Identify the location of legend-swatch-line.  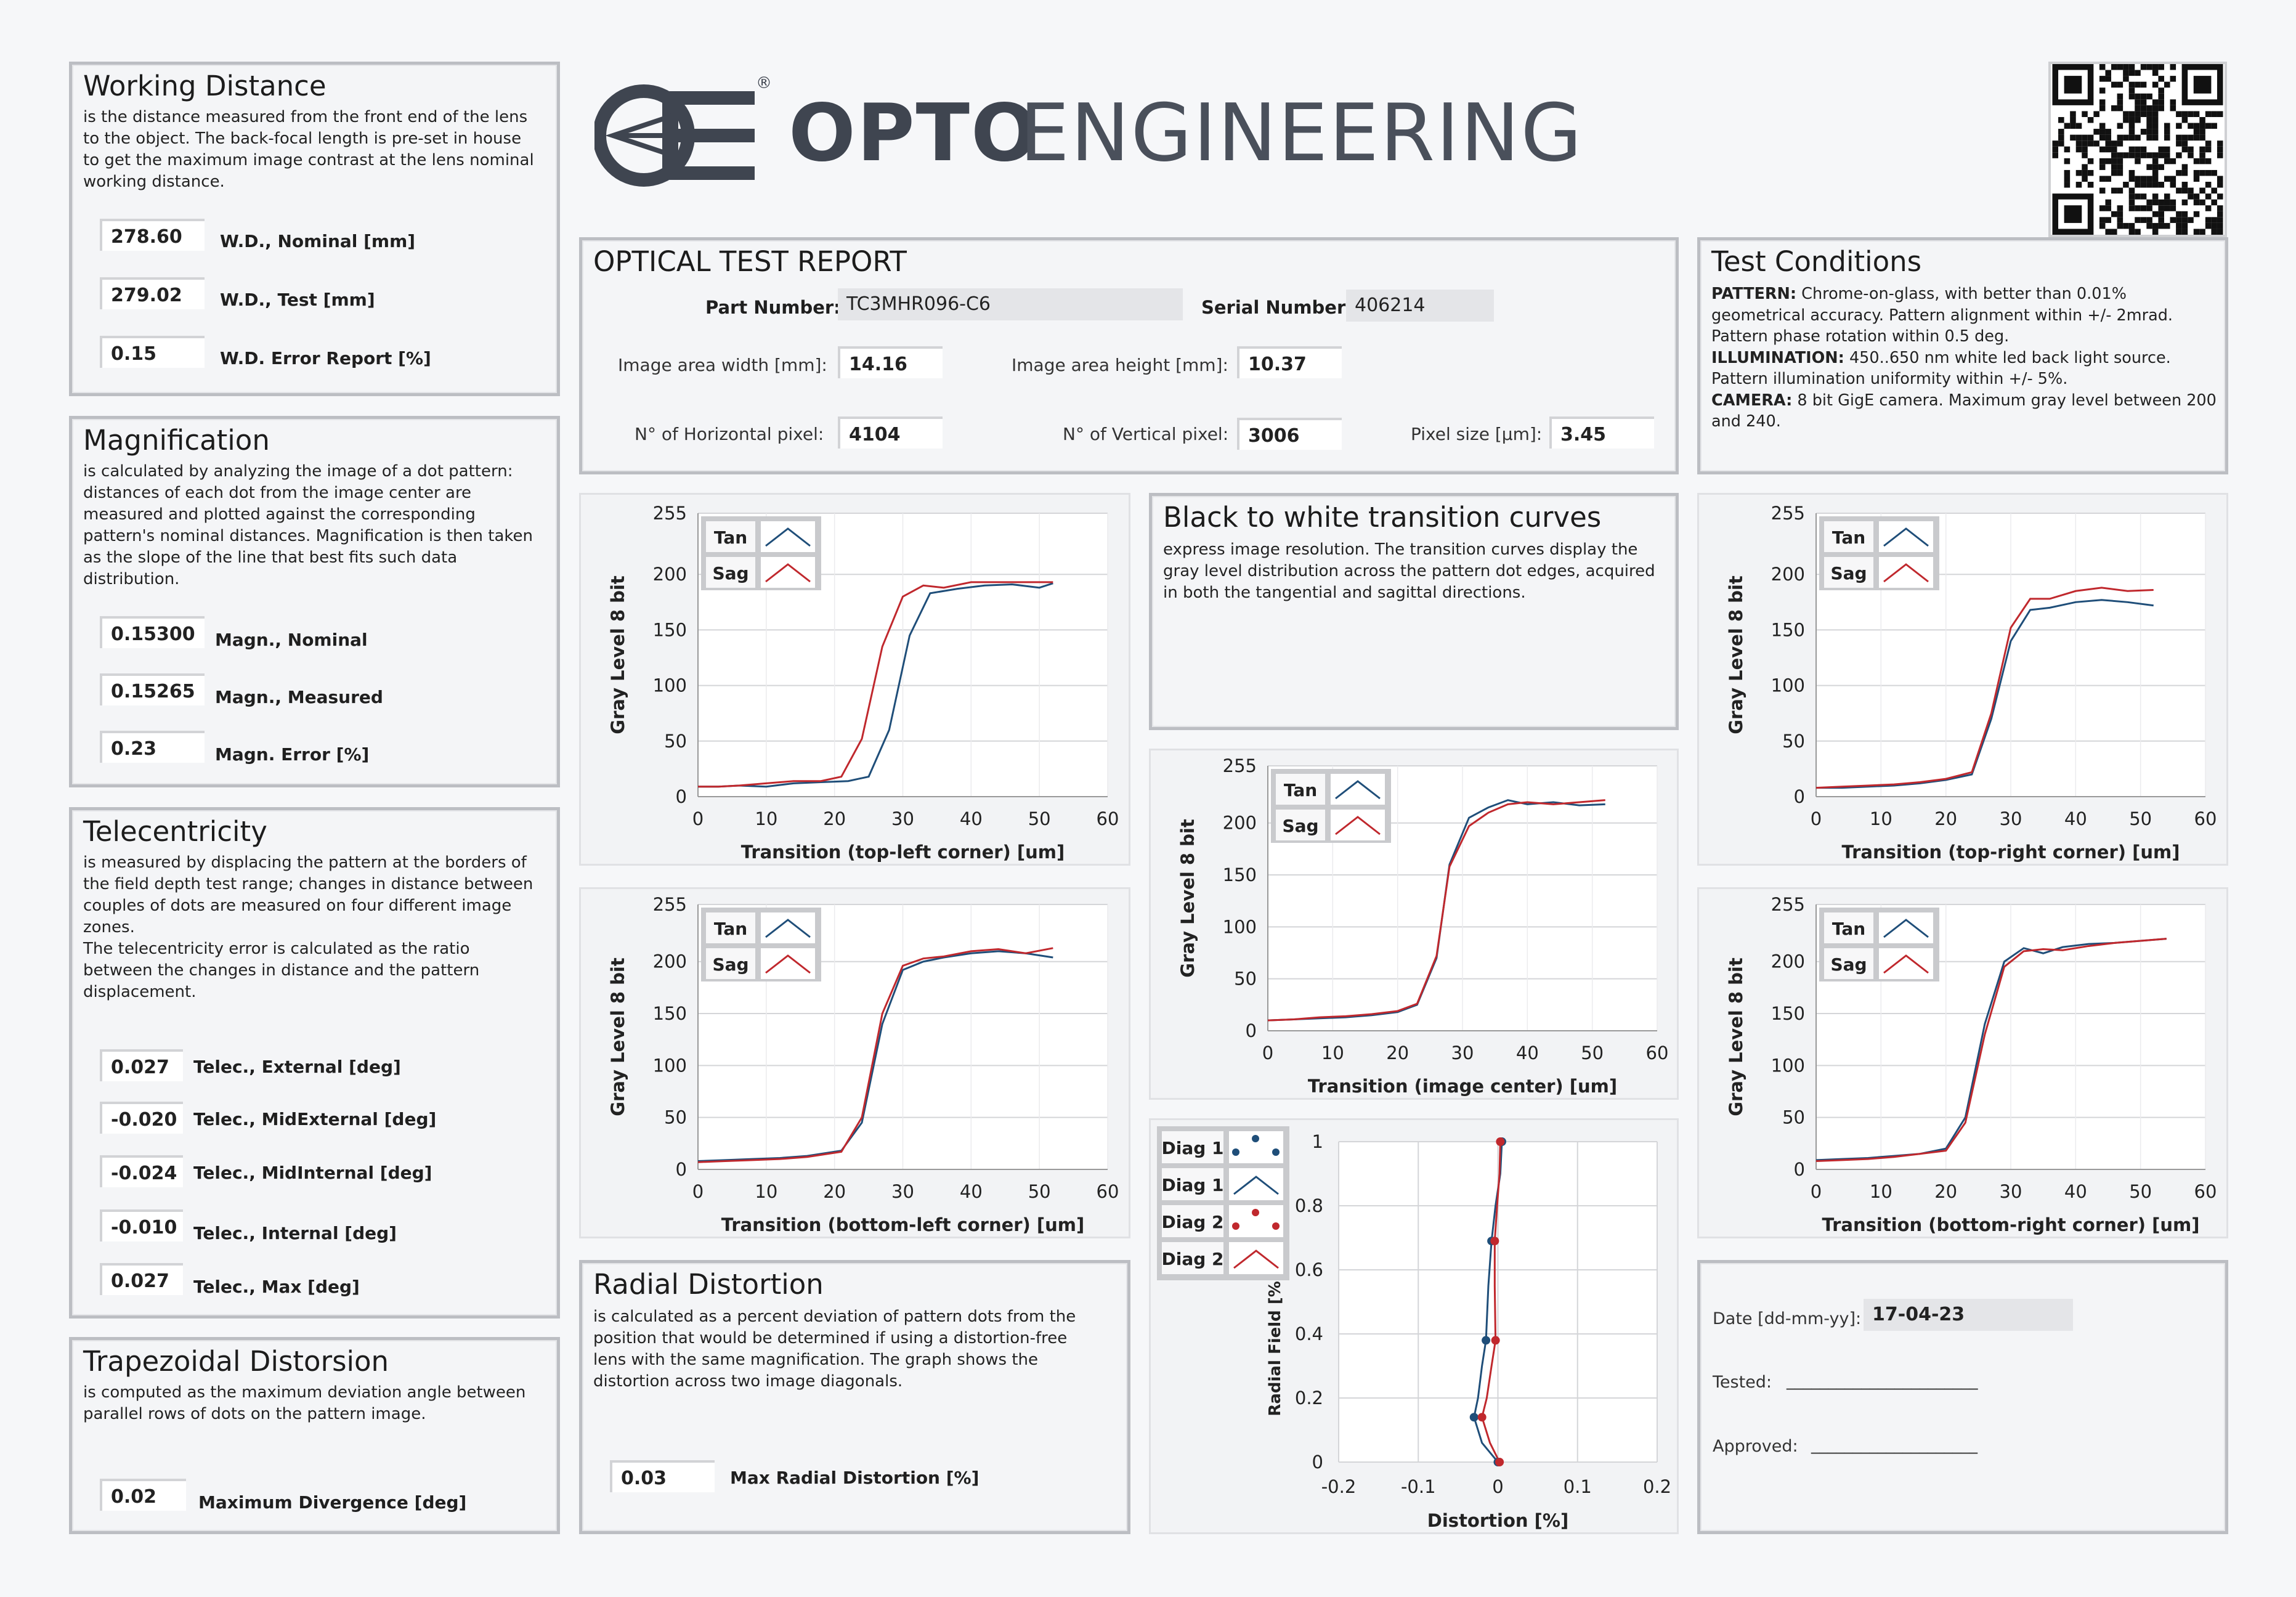
(1256, 1259).